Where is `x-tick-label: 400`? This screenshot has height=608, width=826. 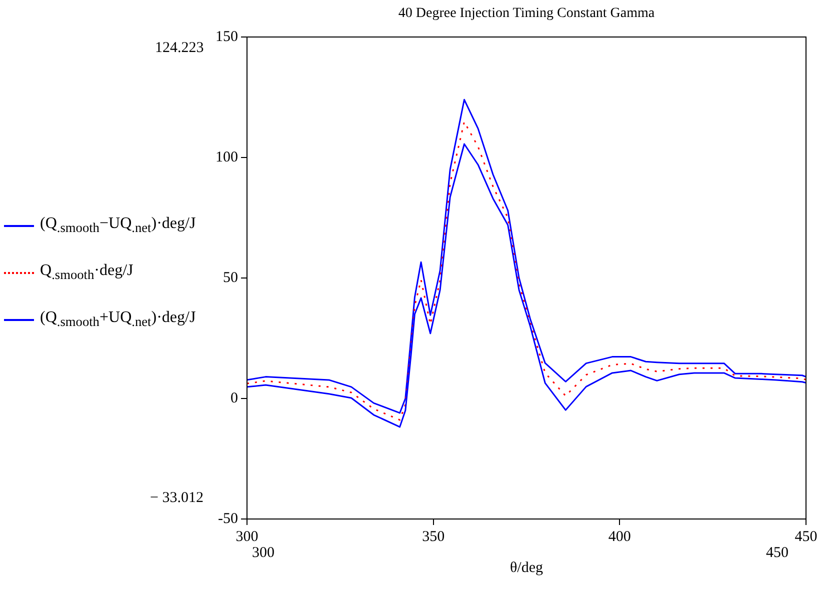 x-tick-label: 400 is located at coordinates (619, 536).